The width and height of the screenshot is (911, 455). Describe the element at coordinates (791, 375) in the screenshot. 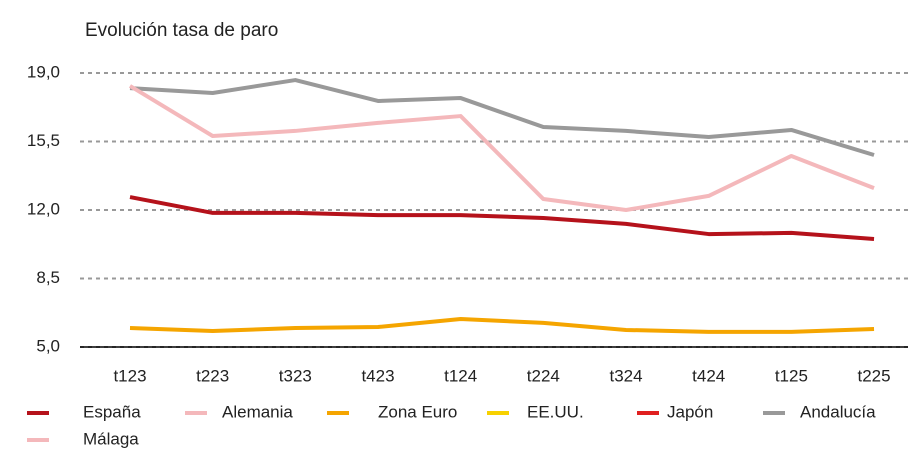

I see `x-tick-label: t125` at that location.